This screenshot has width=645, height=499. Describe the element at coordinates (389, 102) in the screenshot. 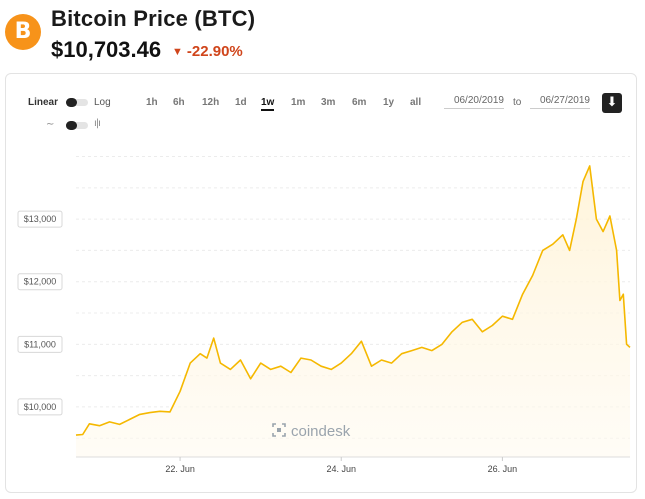

I see `range-1y: 1y` at that location.